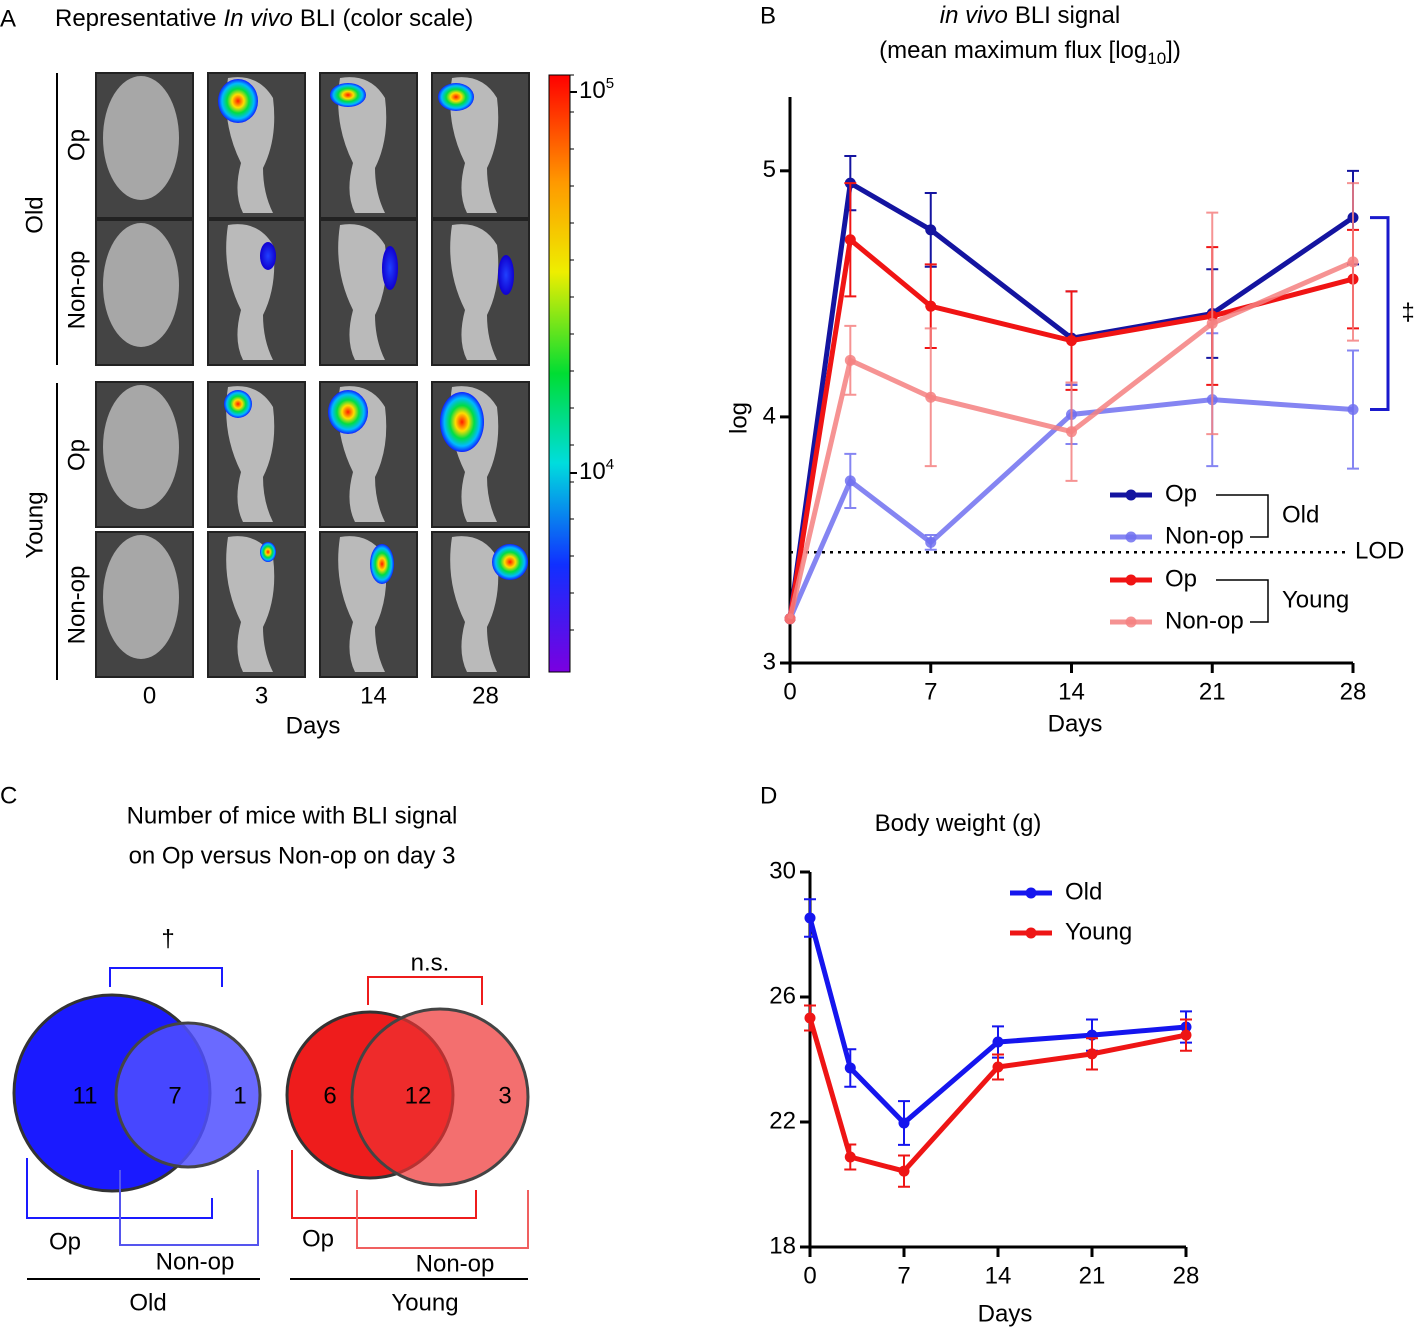  What do you see at coordinates (1181, 493) in the screenshot?
I see `legend-label: Op` at bounding box center [1181, 493].